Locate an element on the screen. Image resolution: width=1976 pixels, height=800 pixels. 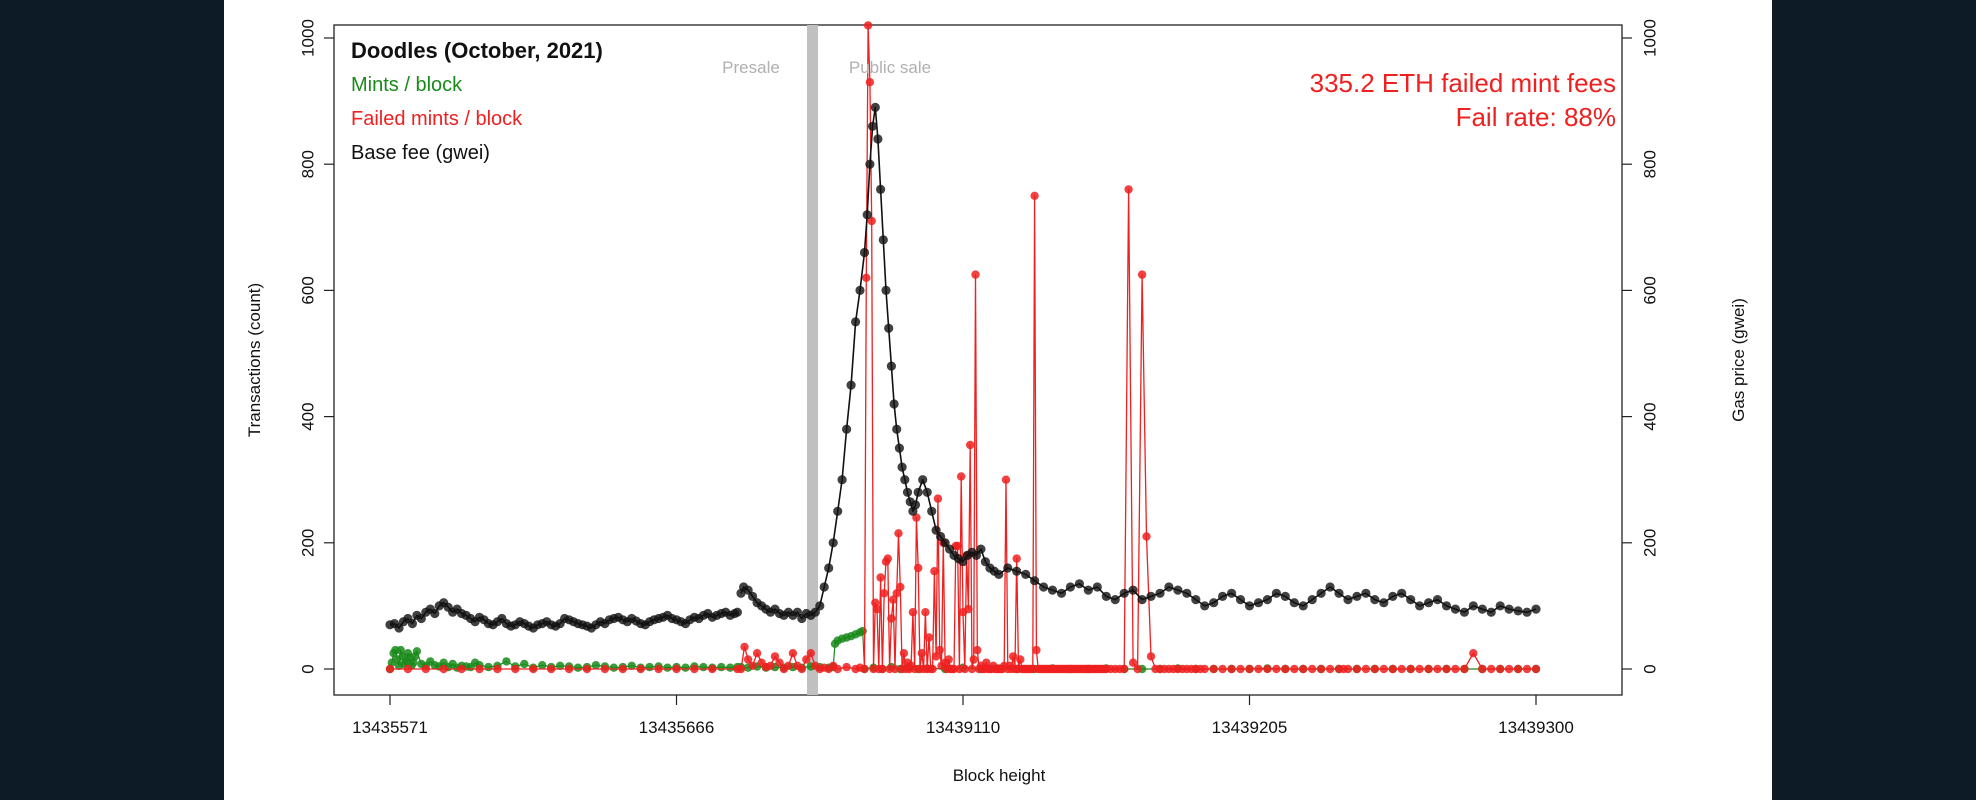
y2-tick-label: 1000 is located at coordinates (1650, 38).